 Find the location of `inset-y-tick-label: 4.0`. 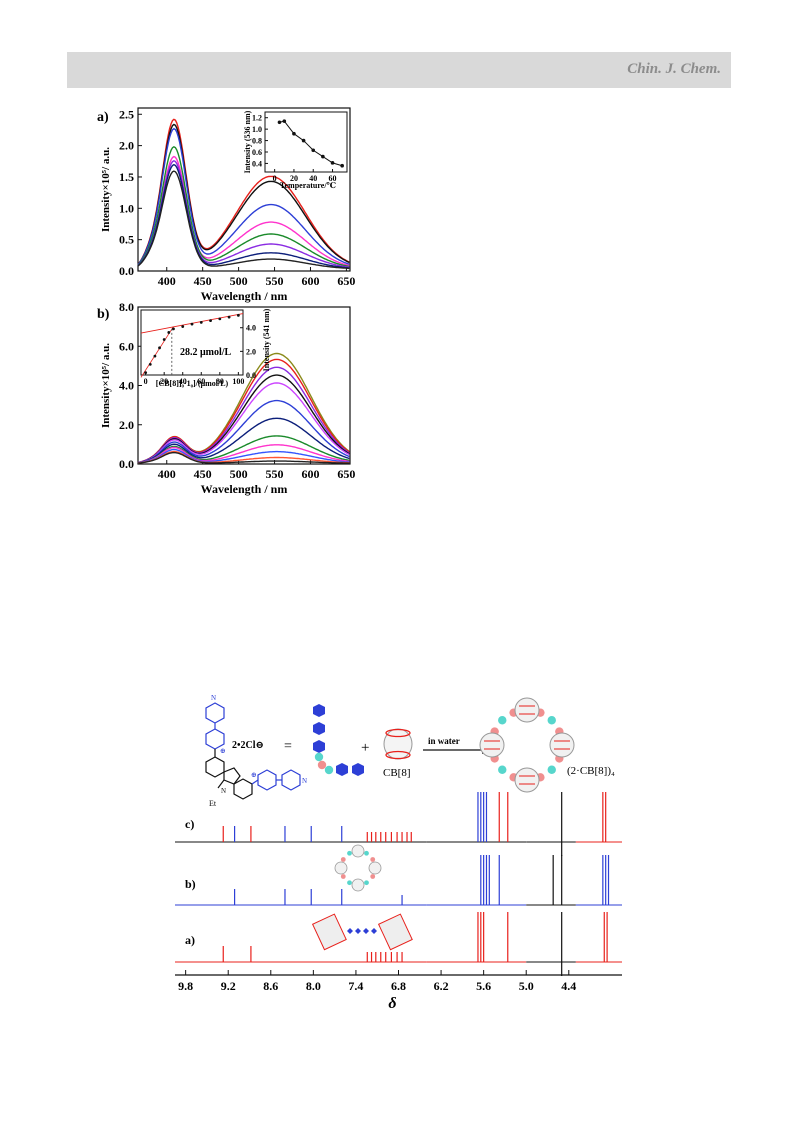

inset-y-tick-label: 4.0 is located at coordinates (251, 328).